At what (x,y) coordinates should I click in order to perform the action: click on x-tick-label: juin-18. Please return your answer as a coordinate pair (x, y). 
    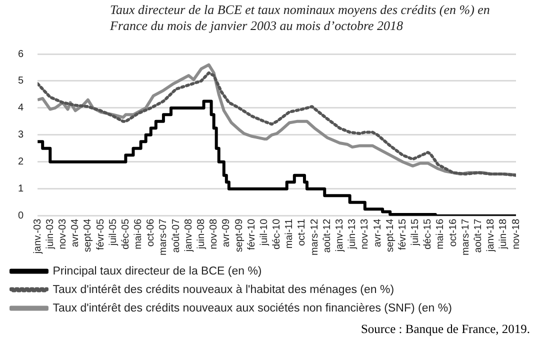
    Looking at the image, I should click on (504, 234).